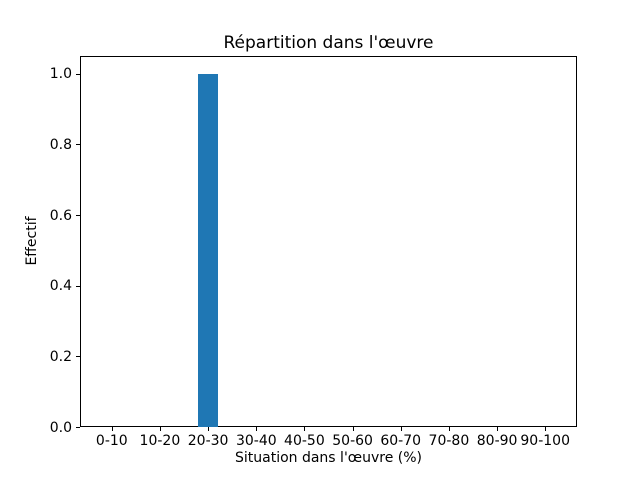  I want to click on y-tick-label: 0.4, so click(60, 286).